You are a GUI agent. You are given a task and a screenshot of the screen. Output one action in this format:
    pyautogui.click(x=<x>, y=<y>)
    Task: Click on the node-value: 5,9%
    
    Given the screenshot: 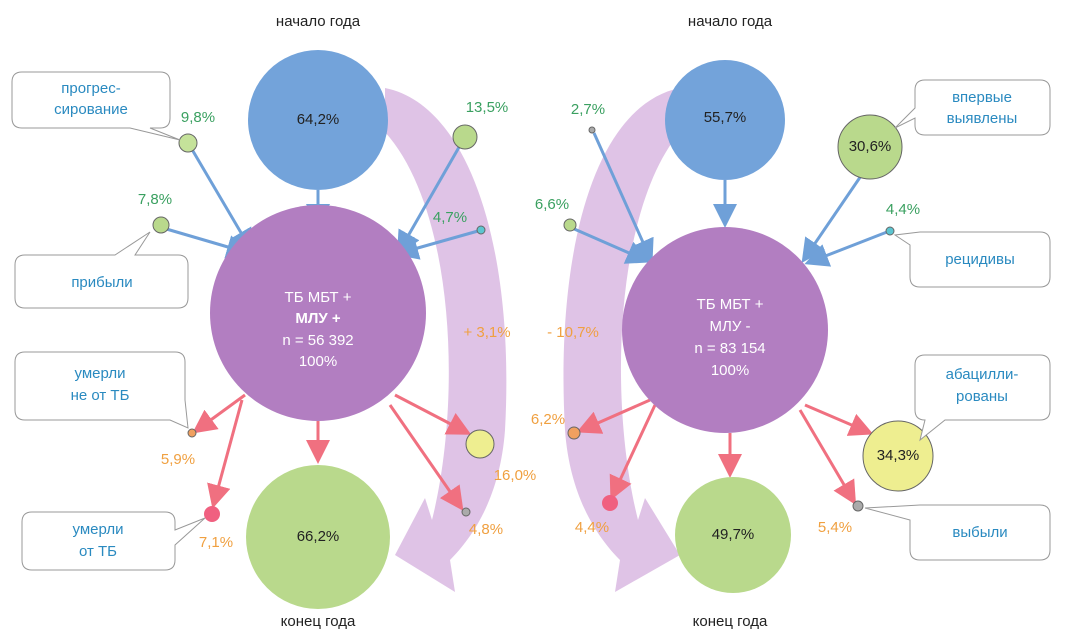 What is the action you would take?
    pyautogui.click(x=178, y=459)
    